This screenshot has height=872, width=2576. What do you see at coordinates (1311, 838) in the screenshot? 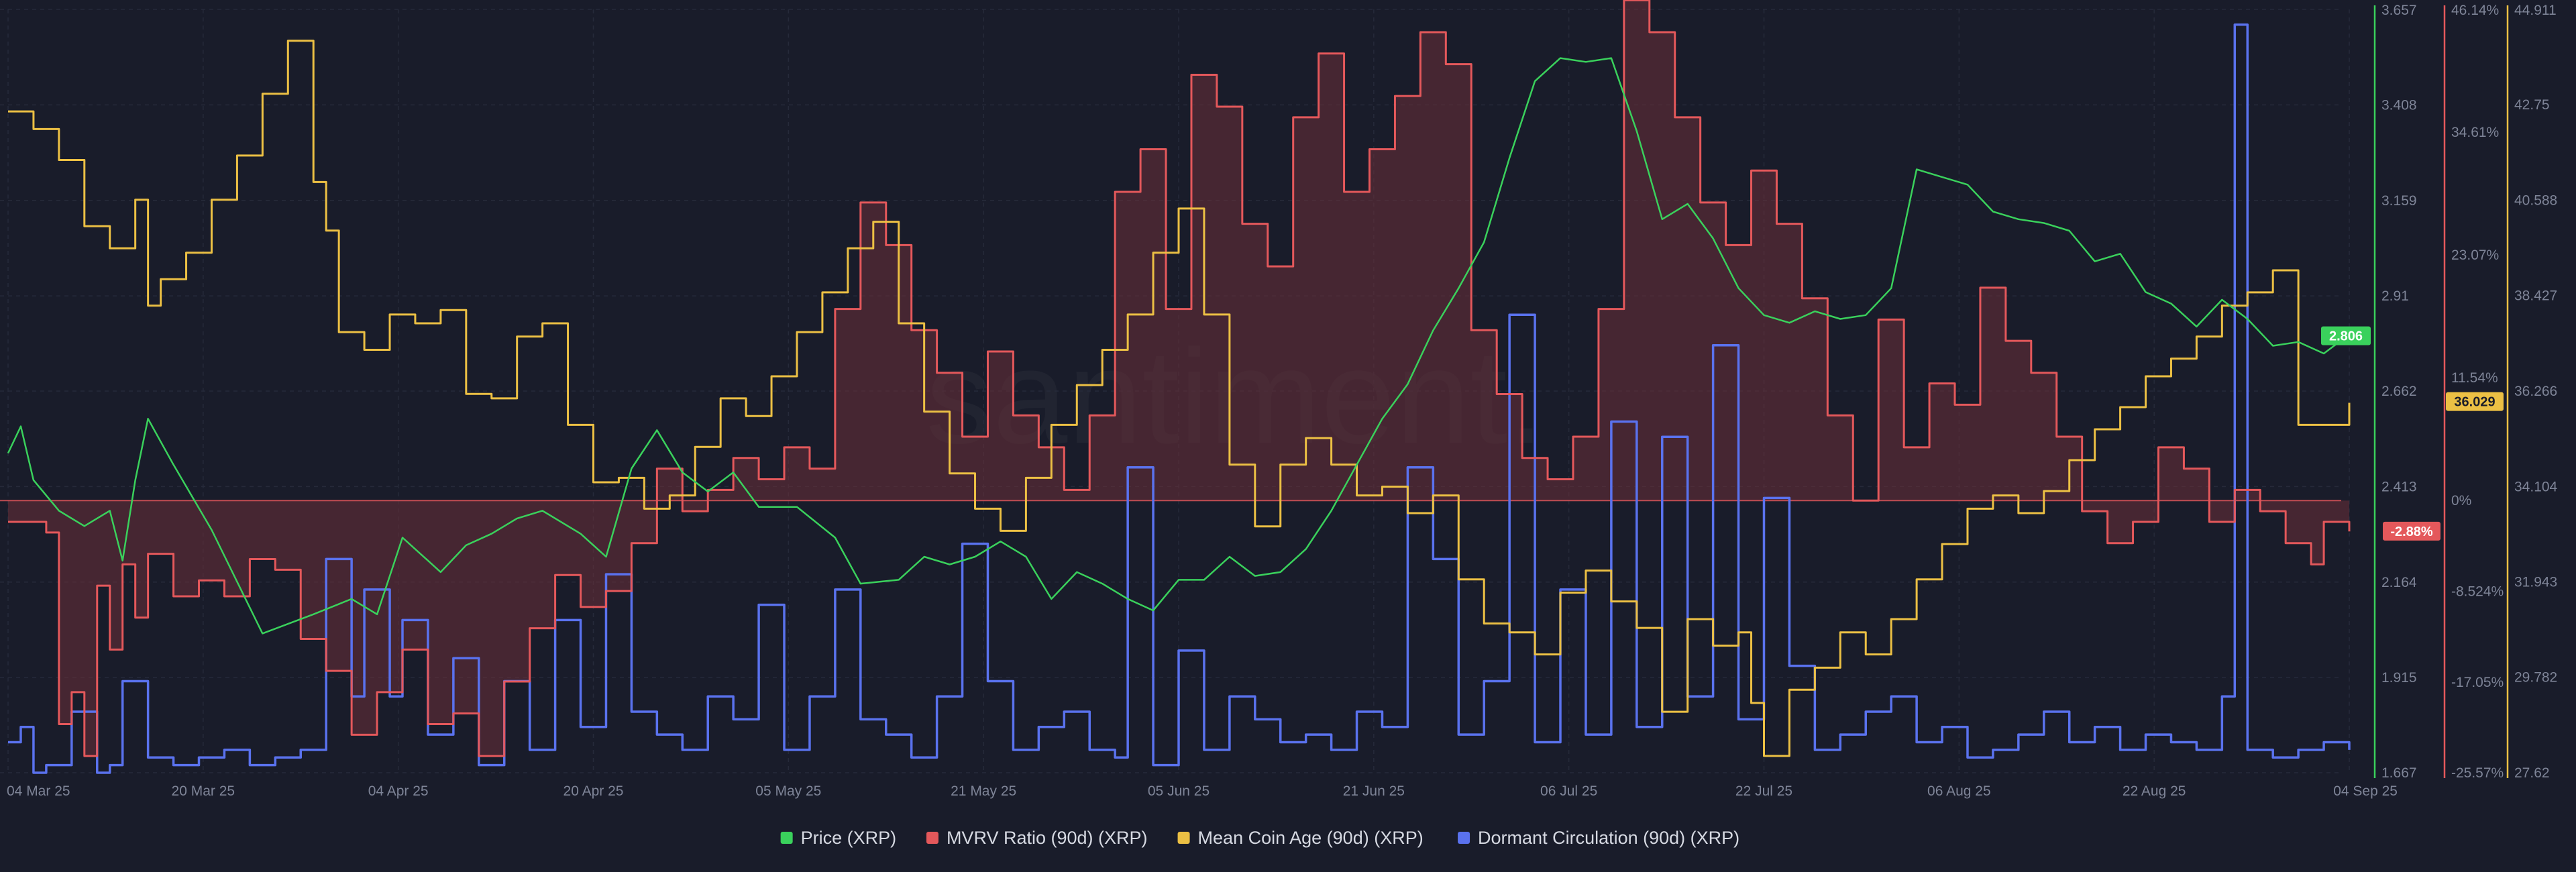
I see `coin_age-legend-label: Mean Coin Age (90d) (XRP)` at bounding box center [1311, 838].